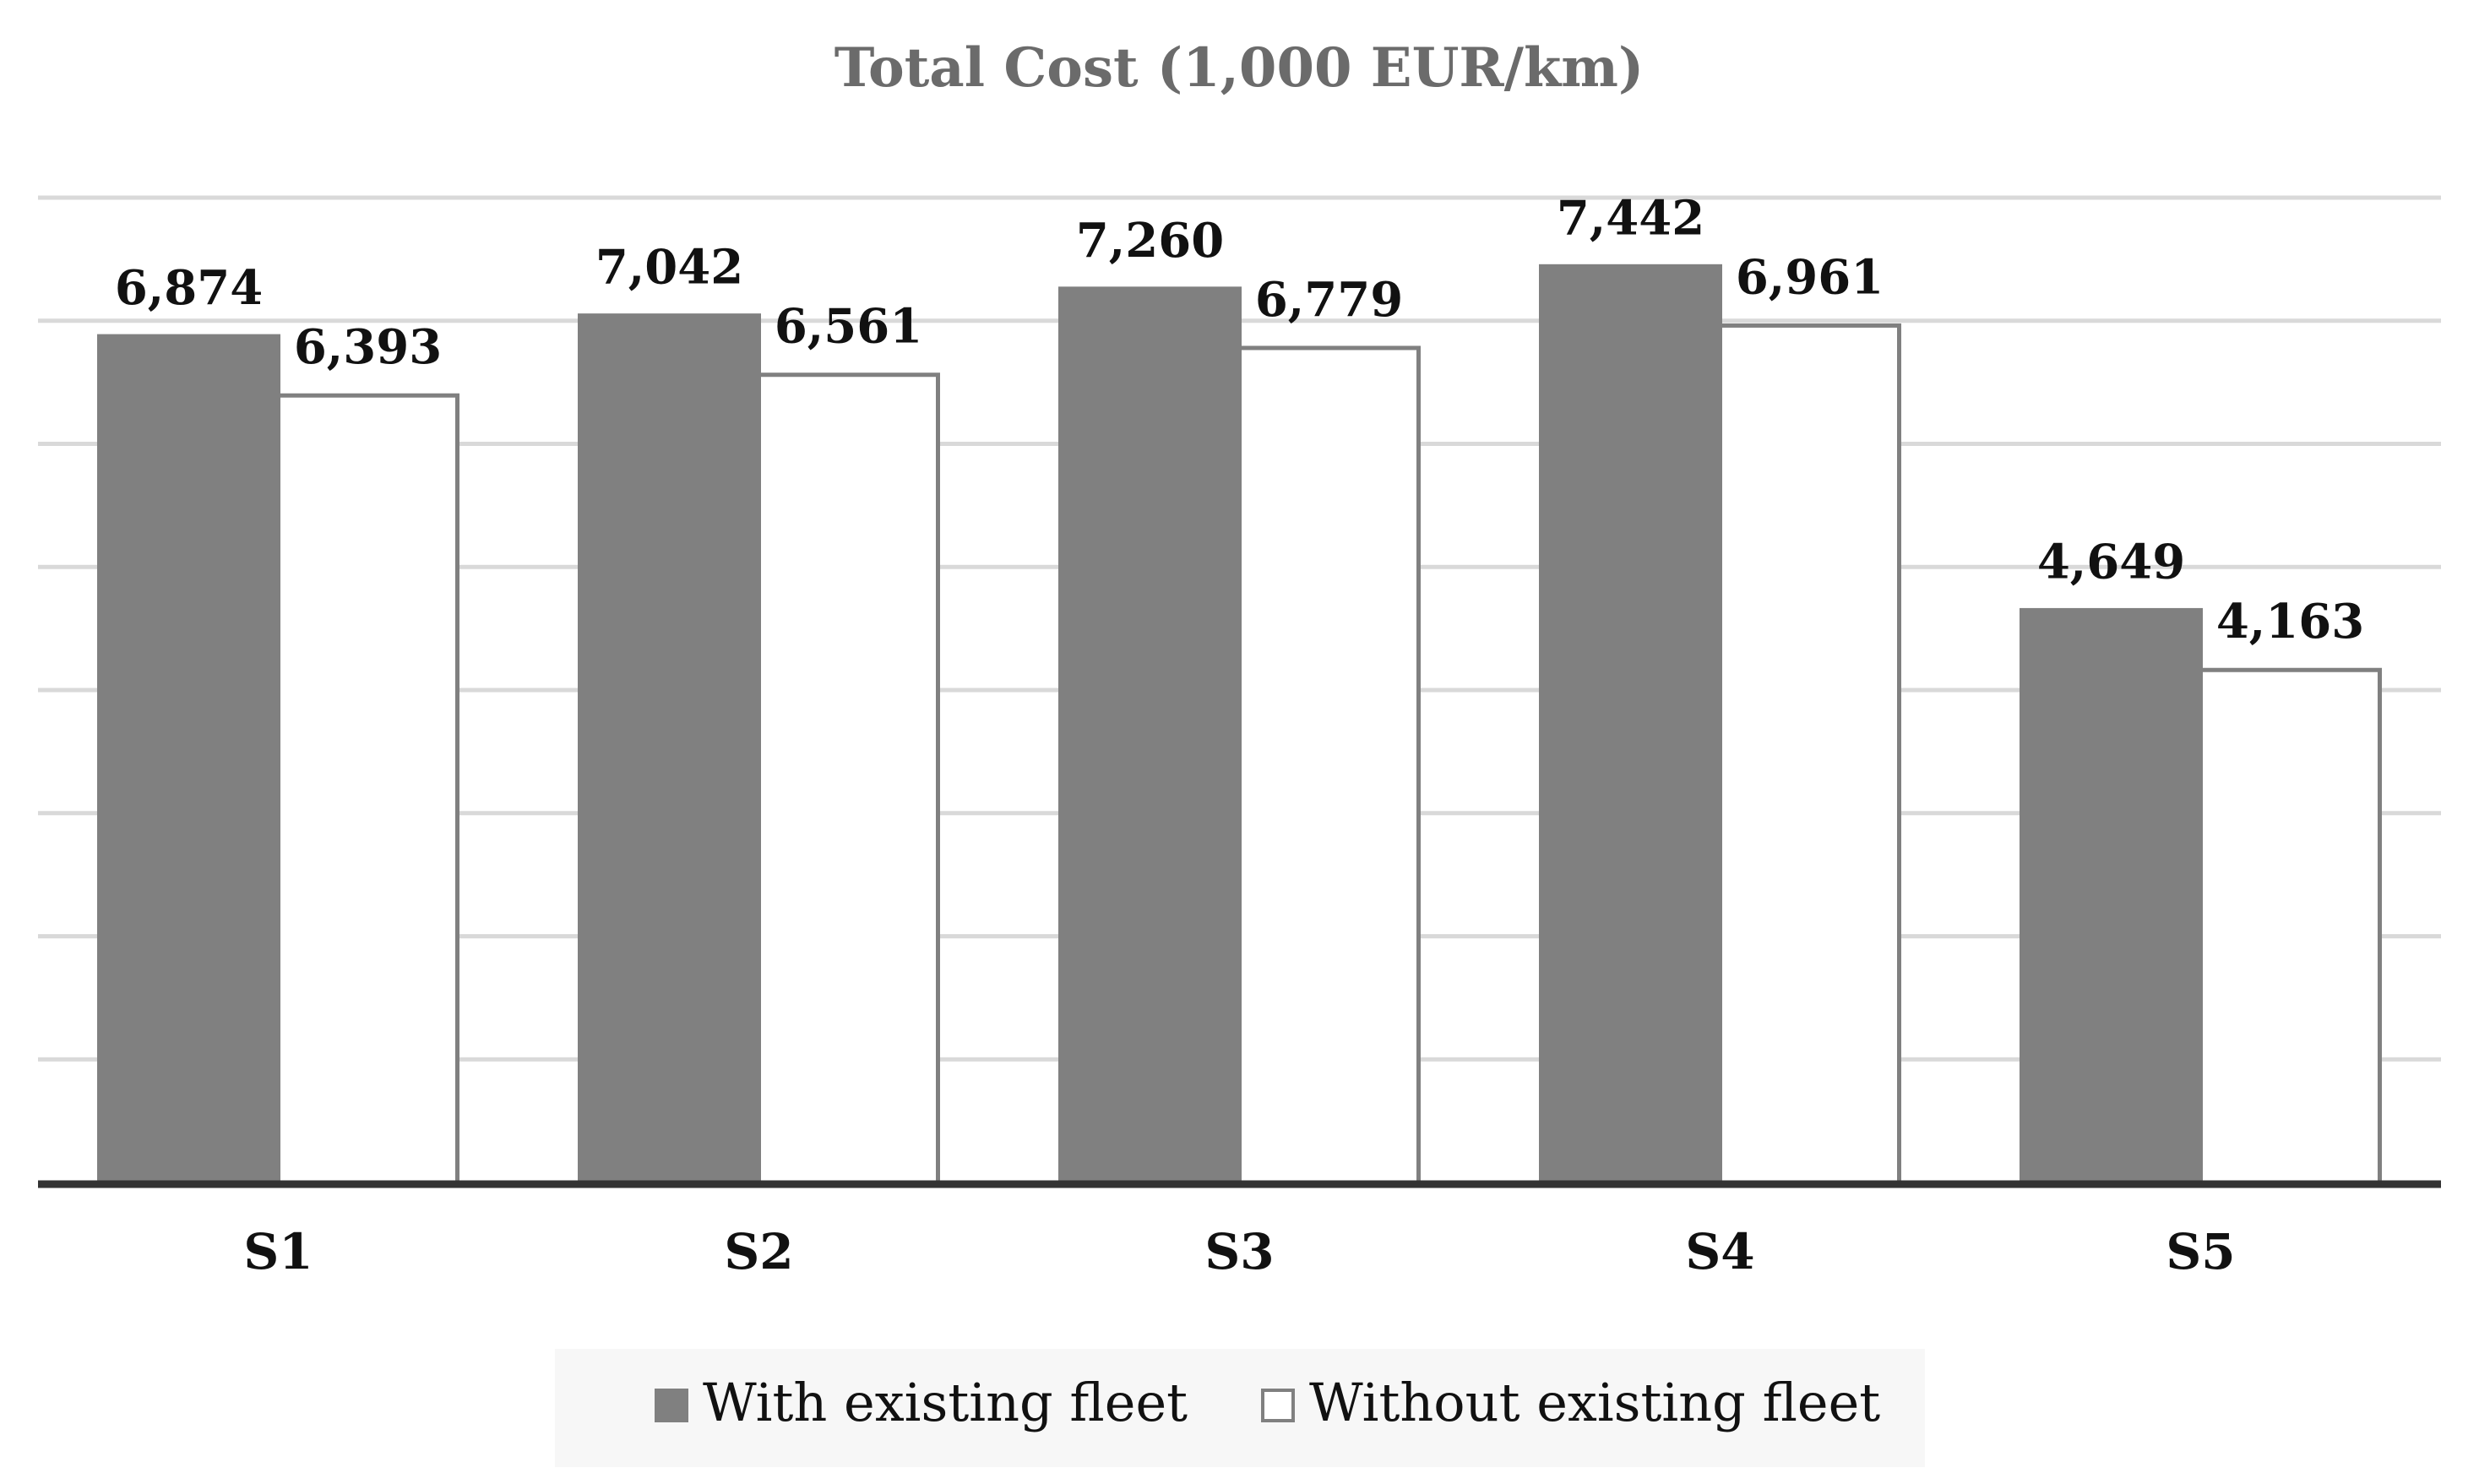  What do you see at coordinates (1278, 1405) in the screenshot?
I see `legend-swatch-without-existing-fleet` at bounding box center [1278, 1405].